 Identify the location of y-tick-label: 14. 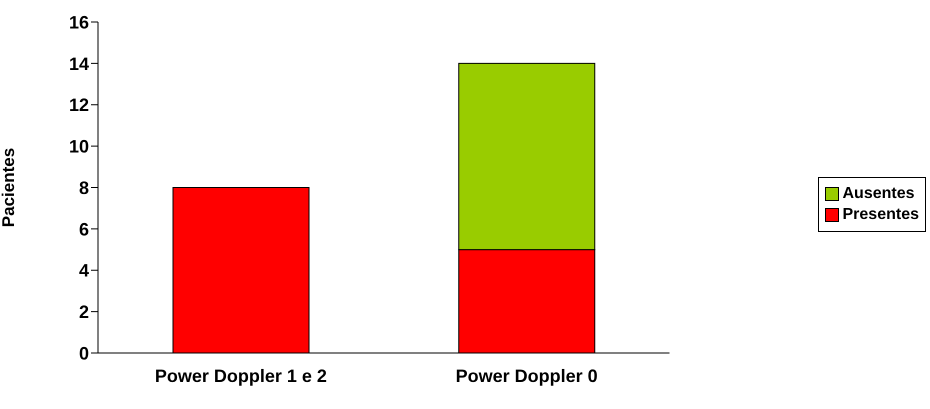
(78, 64).